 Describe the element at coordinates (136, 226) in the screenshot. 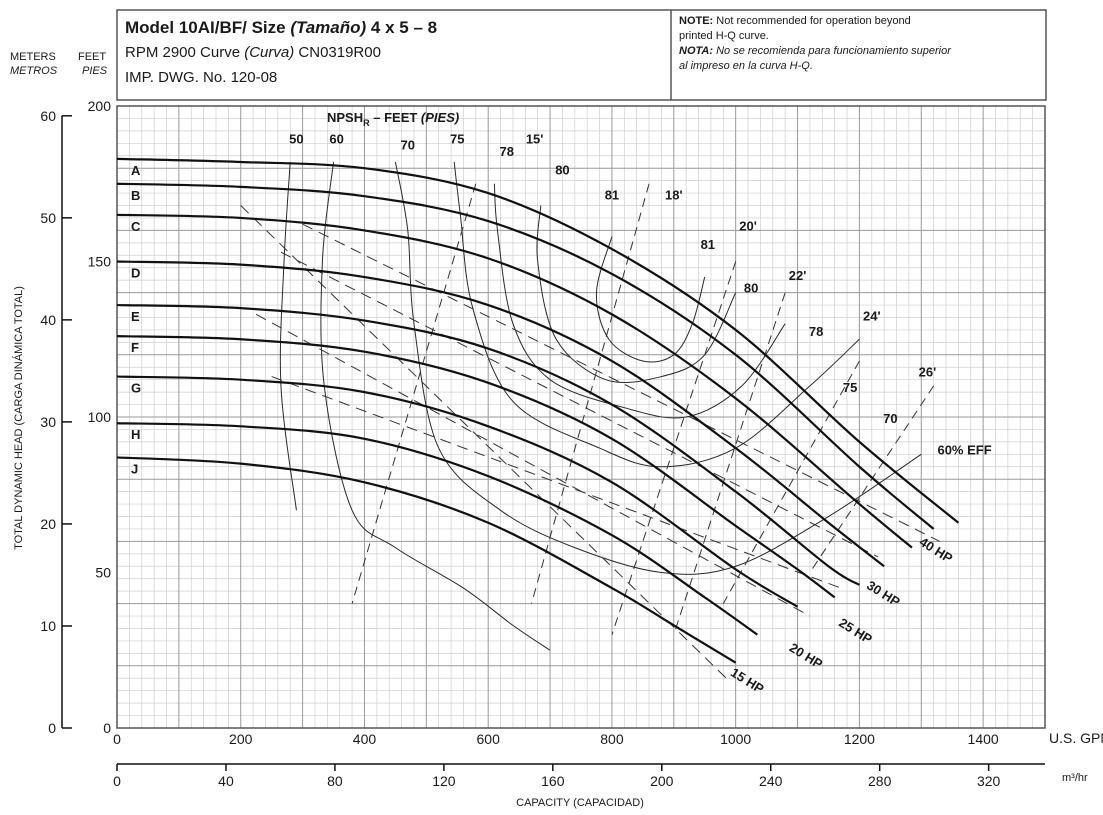

I see `curve-label-c: C` at that location.